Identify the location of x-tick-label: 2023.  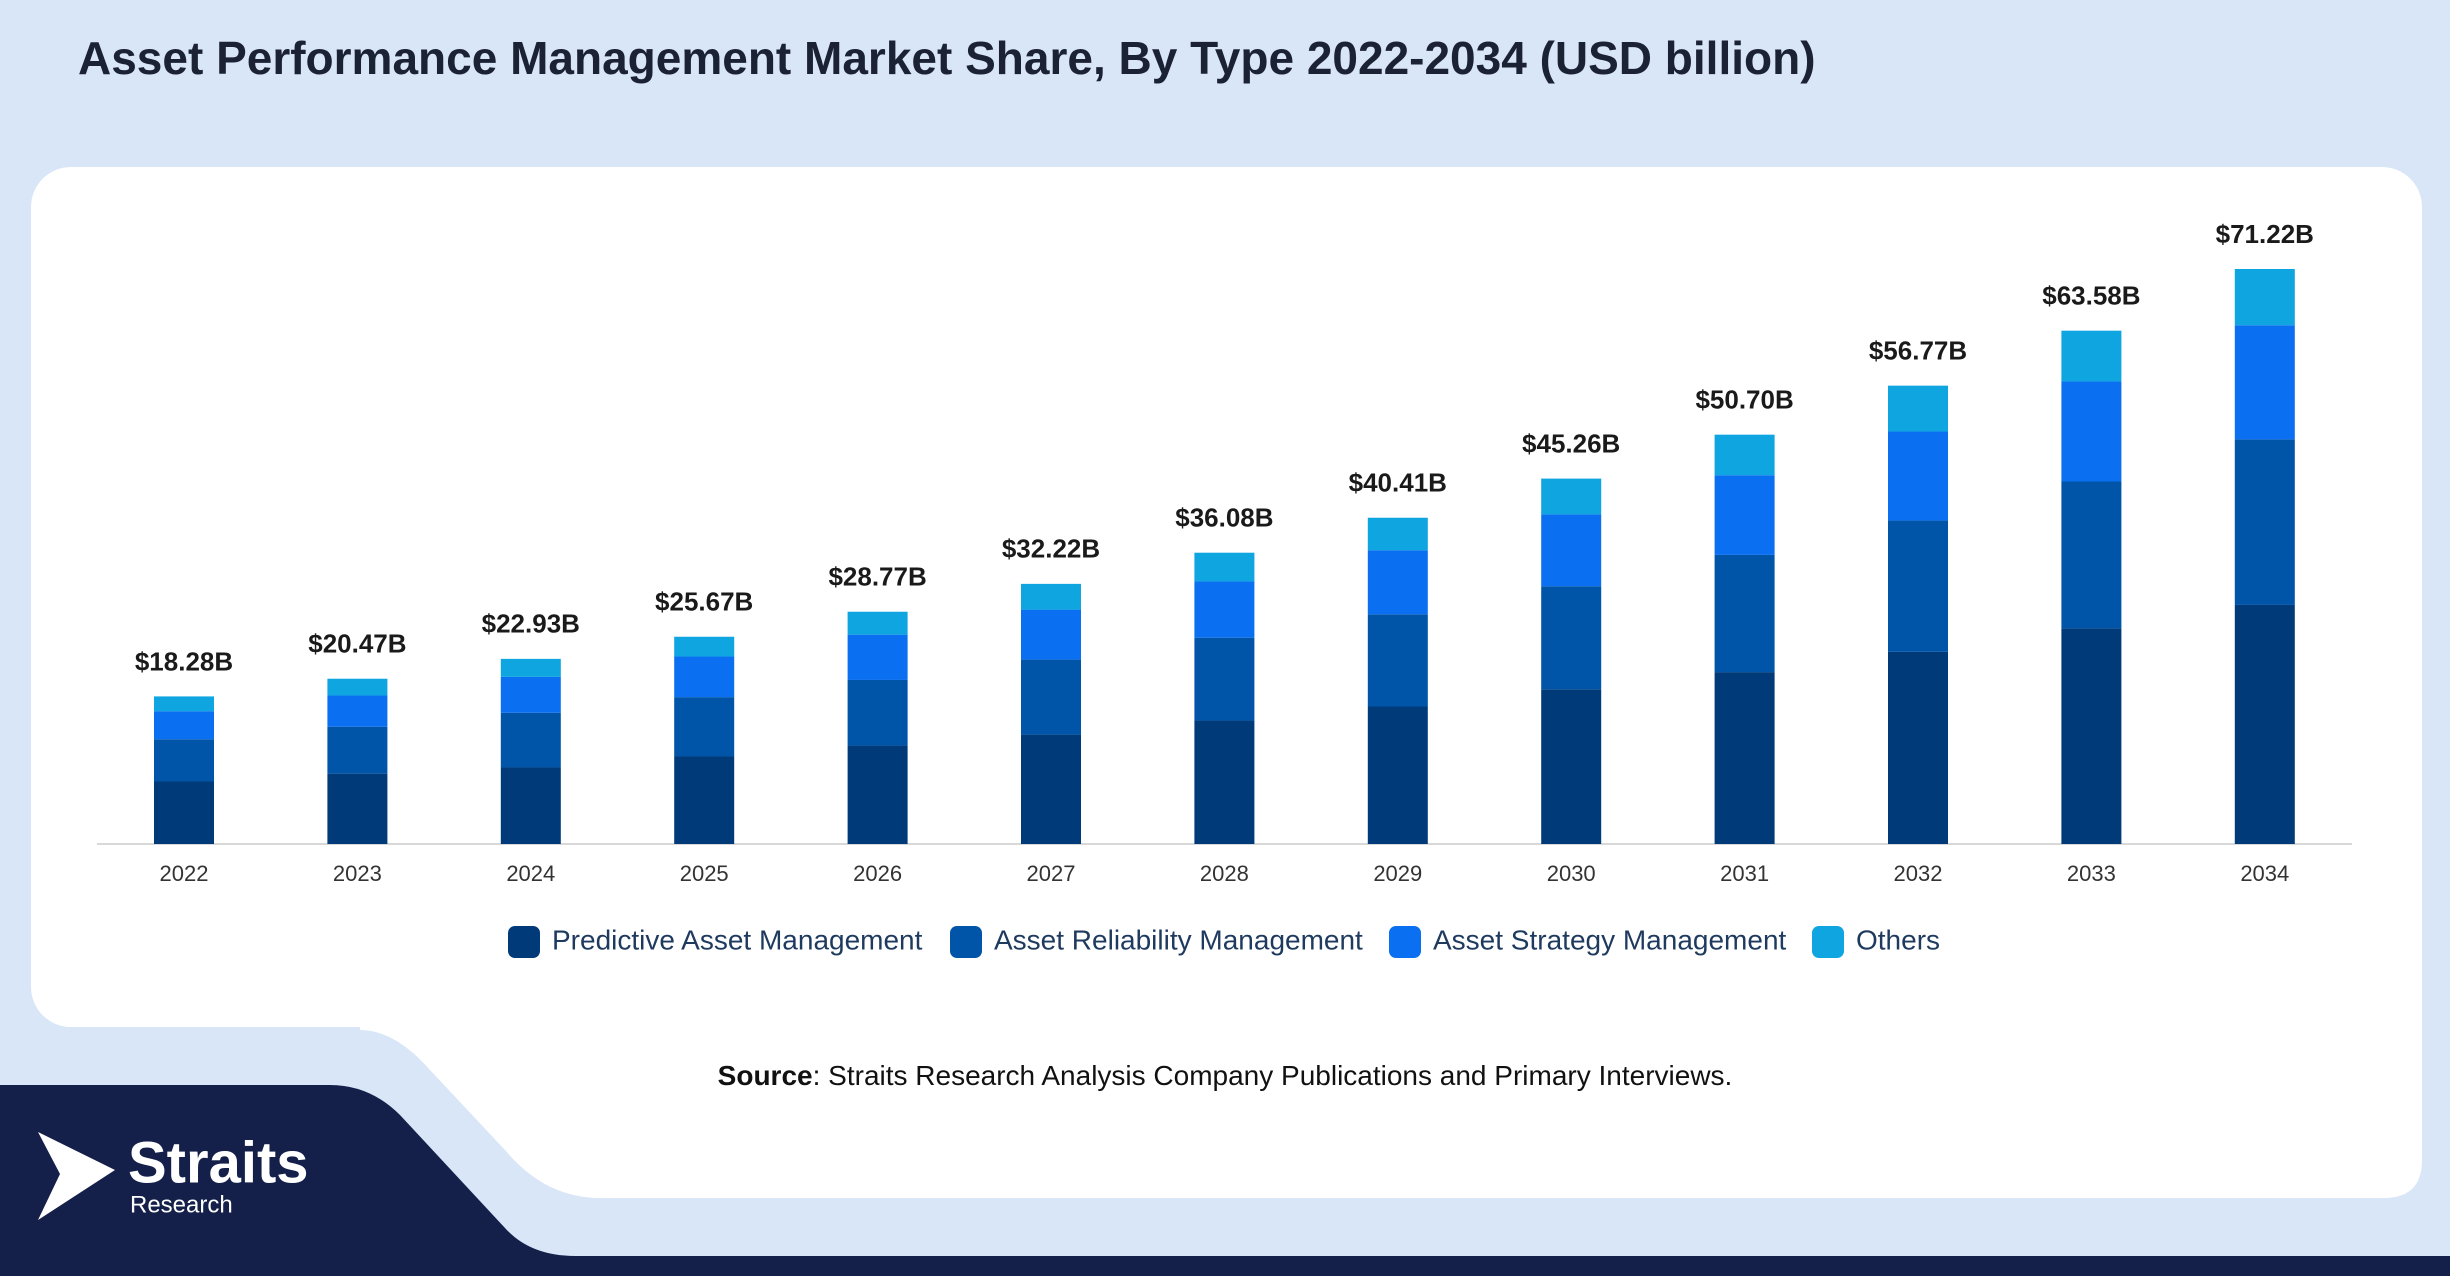
(357, 873).